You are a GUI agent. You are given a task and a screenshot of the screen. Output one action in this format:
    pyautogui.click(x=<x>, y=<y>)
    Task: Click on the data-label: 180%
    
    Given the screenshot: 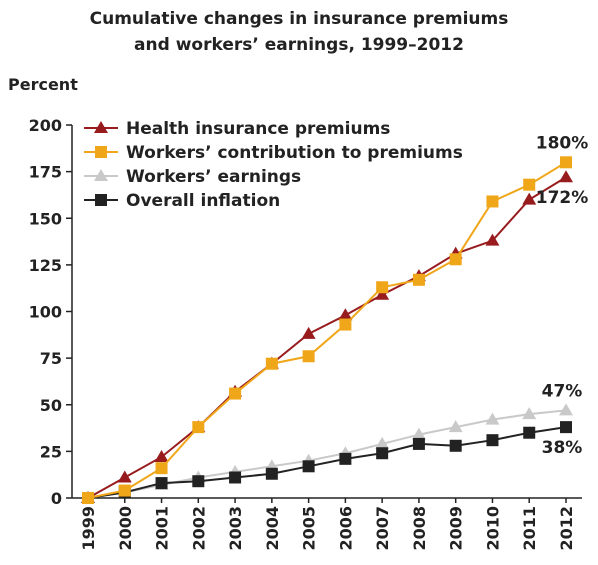 What is the action you would take?
    pyautogui.click(x=562, y=143)
    